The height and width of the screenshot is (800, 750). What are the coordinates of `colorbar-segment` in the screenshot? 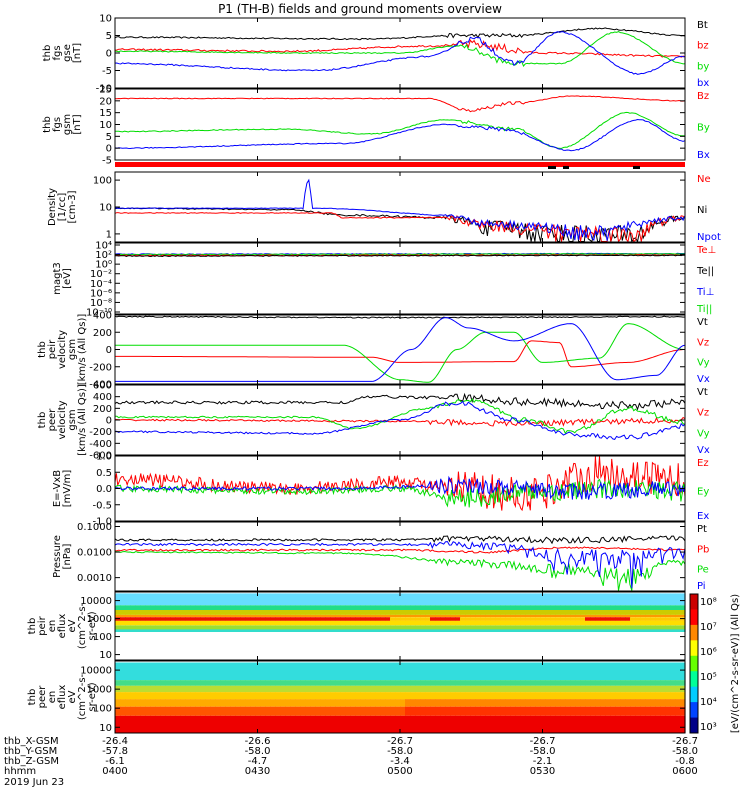 It's located at (694, 725).